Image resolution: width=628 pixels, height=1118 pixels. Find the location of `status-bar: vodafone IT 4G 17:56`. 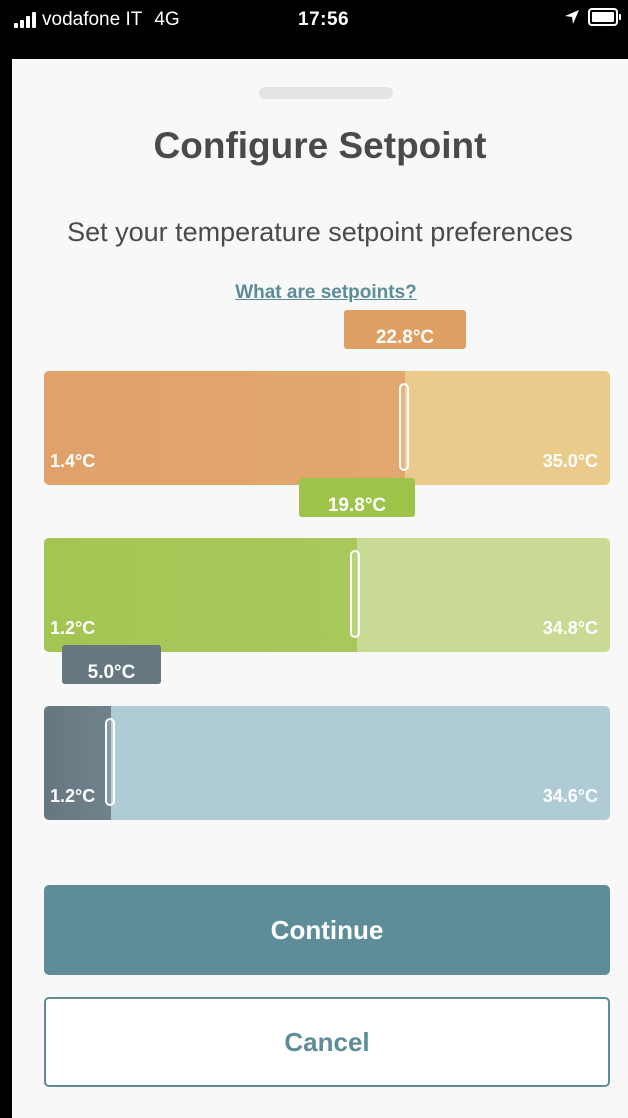

status-bar: vodafone IT 4G 17:56 is located at coordinates (314, 20).